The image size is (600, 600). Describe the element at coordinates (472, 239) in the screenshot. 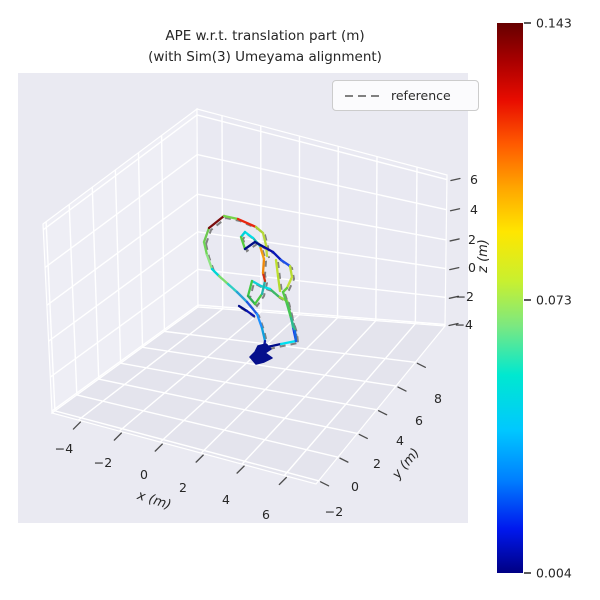

I see `z-tick-label: 2` at that location.